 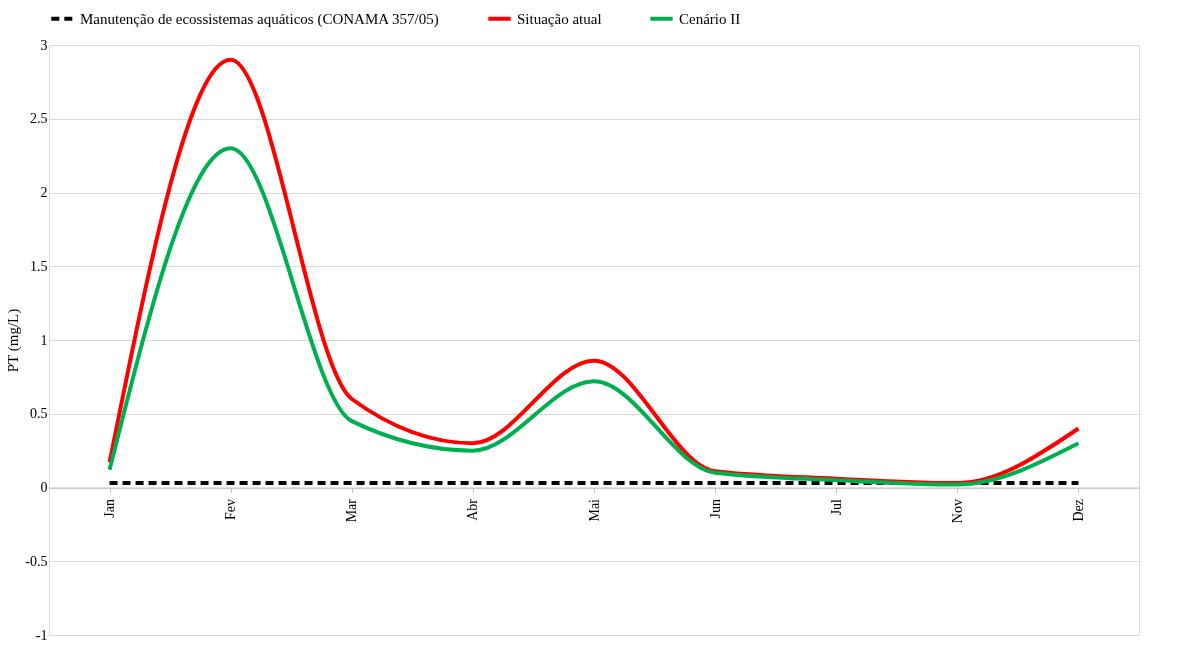 What do you see at coordinates (44, 487) in the screenshot?
I see `y-tick-label: 0` at bounding box center [44, 487].